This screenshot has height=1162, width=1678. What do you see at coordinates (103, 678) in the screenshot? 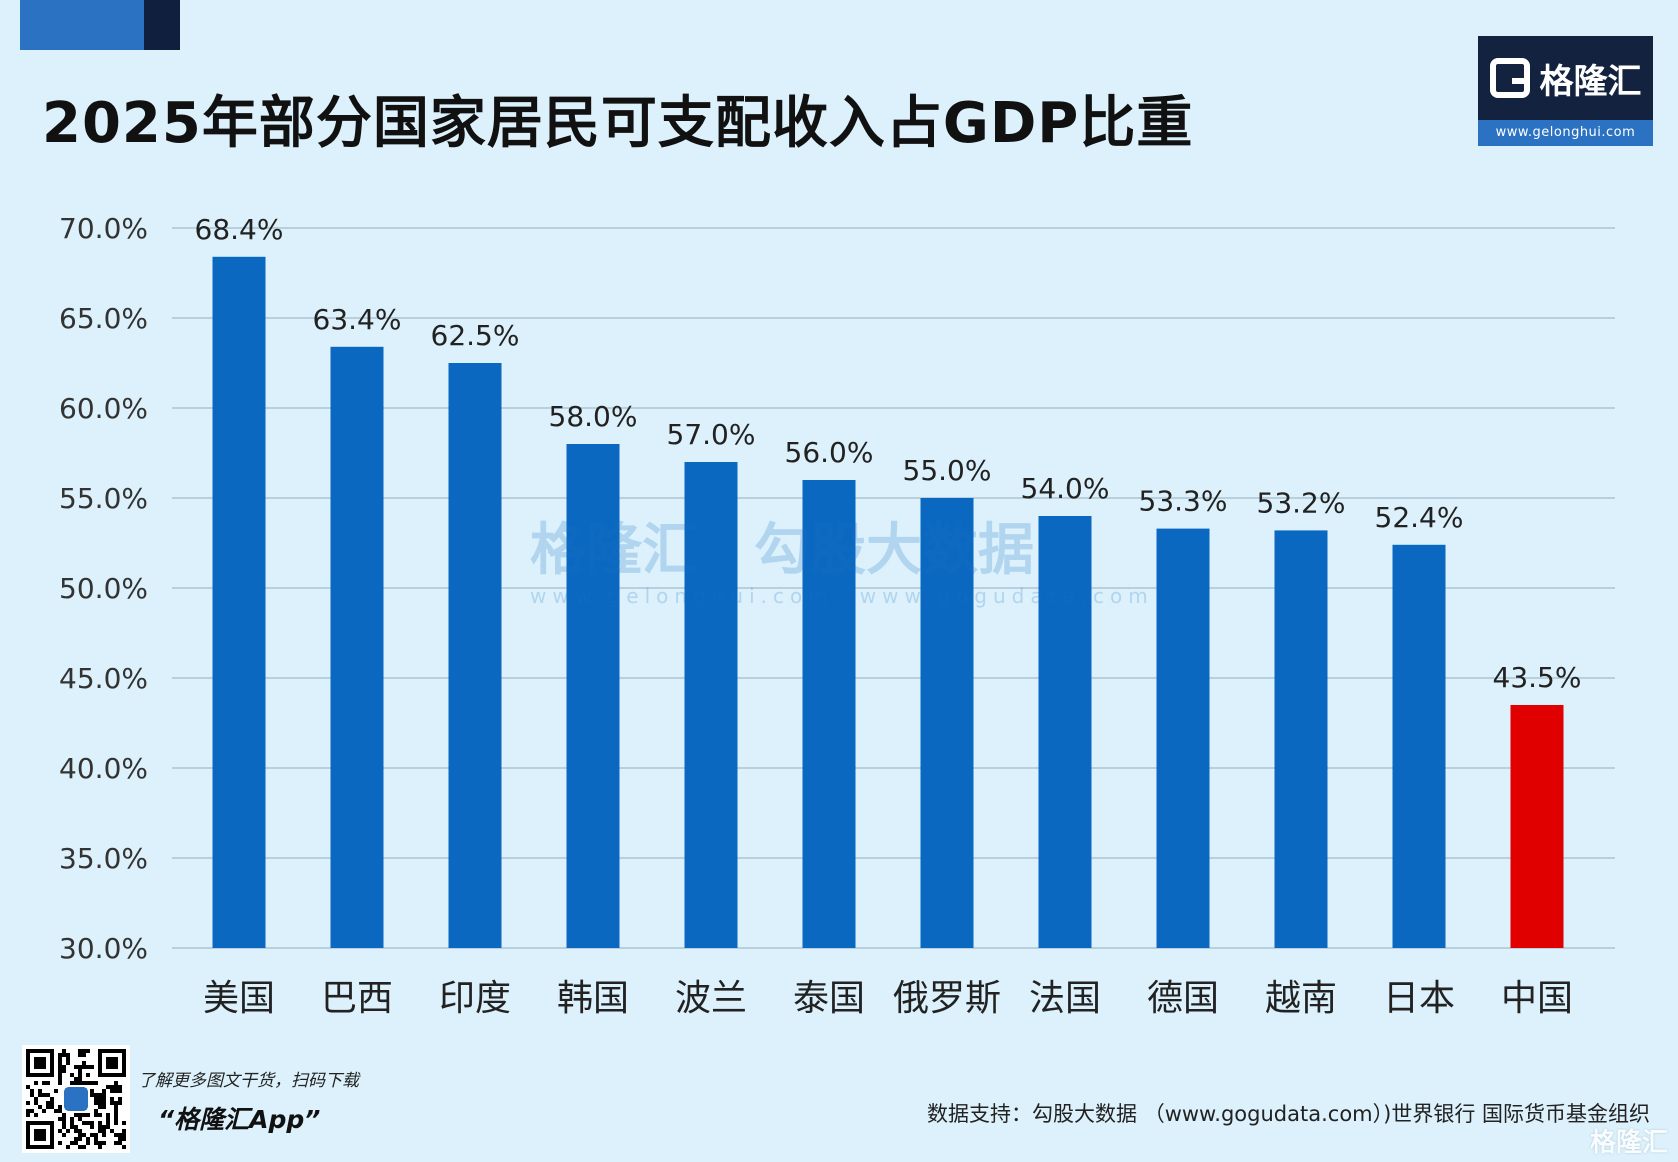
I see `y-tick-label: 45.0%` at bounding box center [103, 678].